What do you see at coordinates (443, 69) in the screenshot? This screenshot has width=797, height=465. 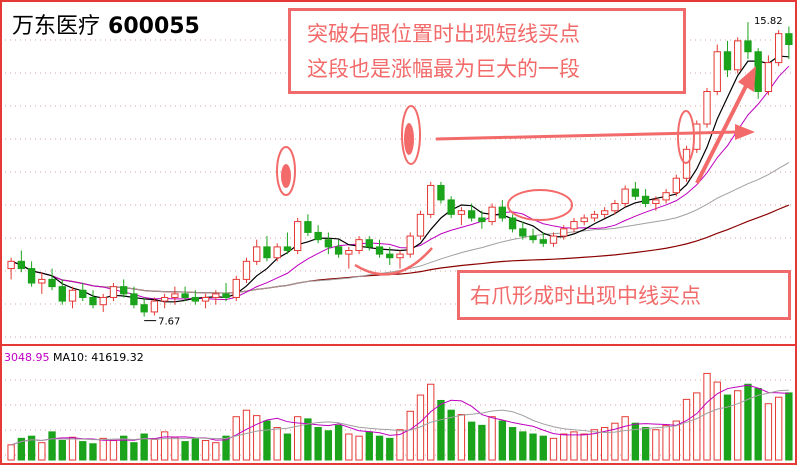 I see `annotation-line-2: 这段也是涨幅最为巨大的一段` at bounding box center [443, 69].